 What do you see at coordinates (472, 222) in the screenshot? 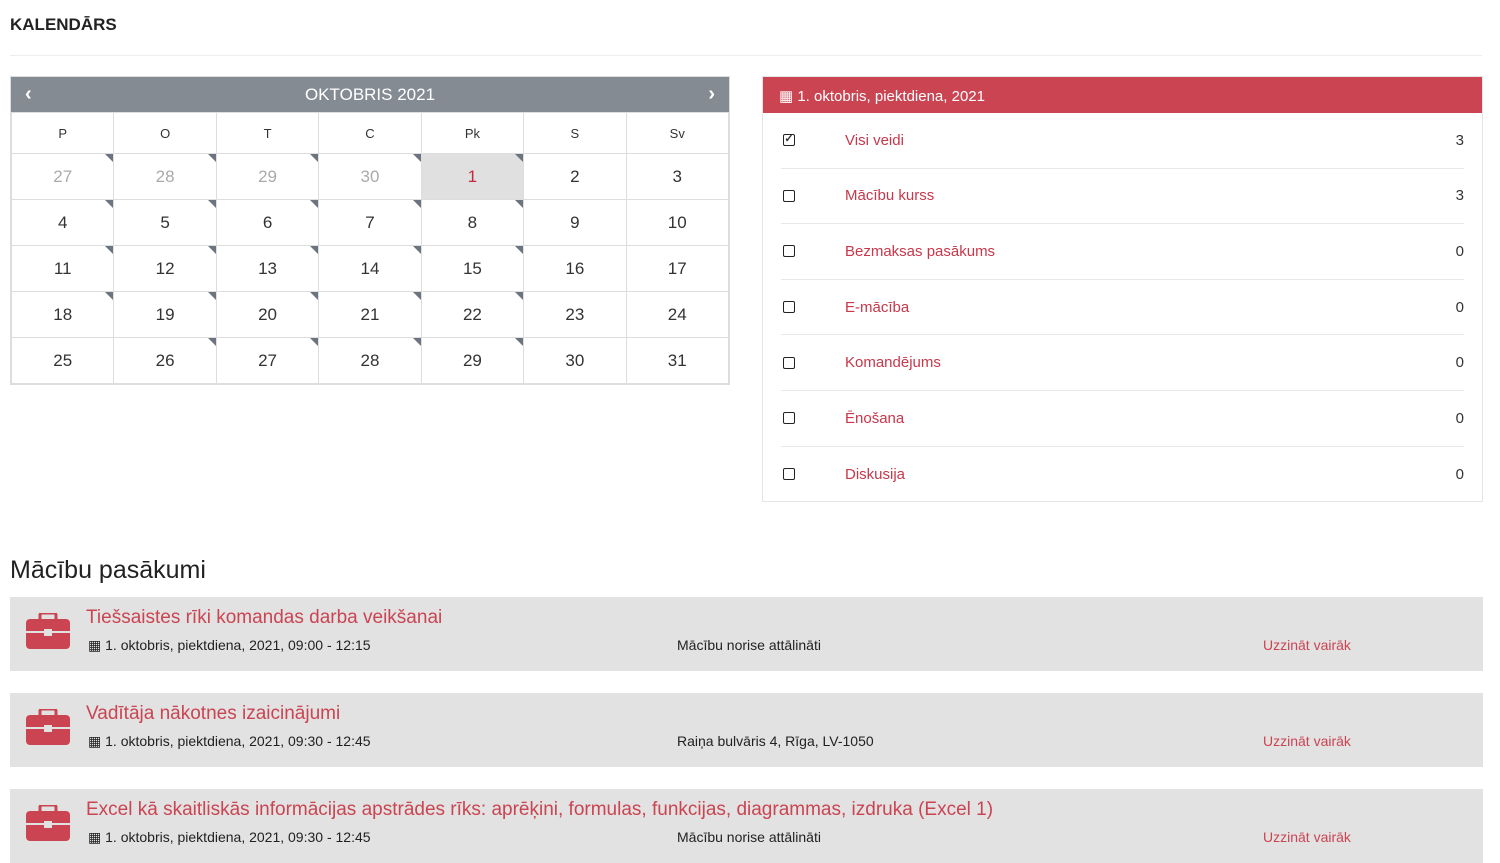
I see `calendar-day: 8` at bounding box center [472, 222].